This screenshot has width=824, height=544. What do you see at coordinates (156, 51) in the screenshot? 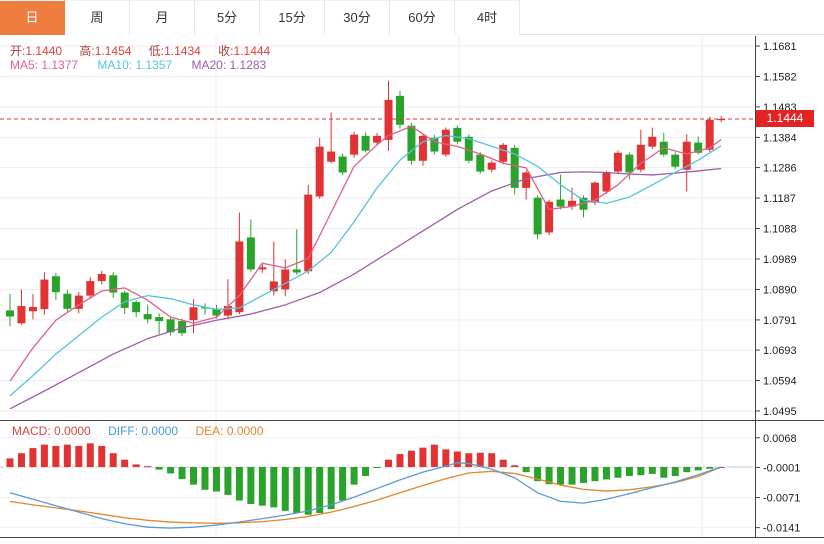
I see `low-label: 低:` at bounding box center [156, 51].